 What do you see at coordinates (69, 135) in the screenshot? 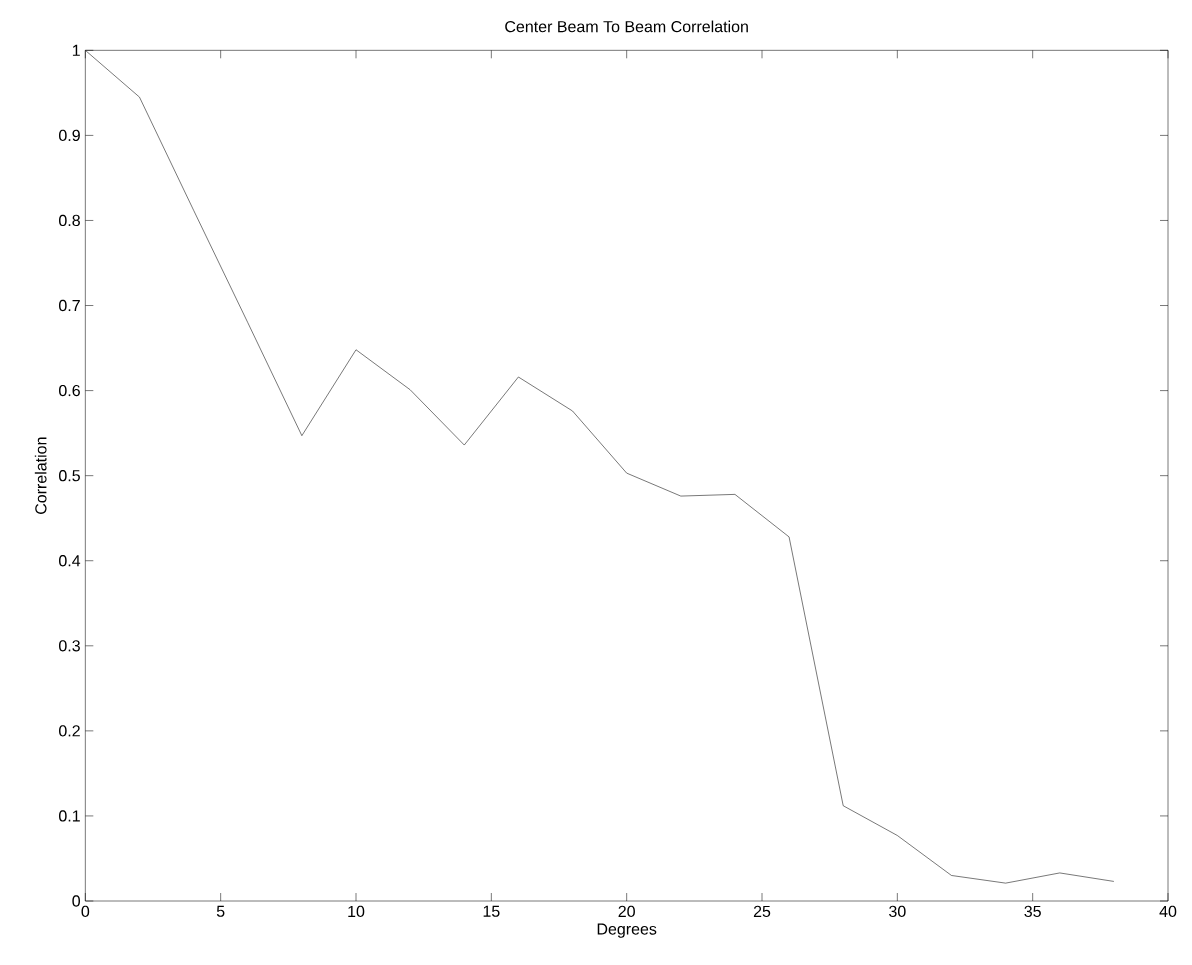
I see `y-tick-label: 0.9` at bounding box center [69, 135].